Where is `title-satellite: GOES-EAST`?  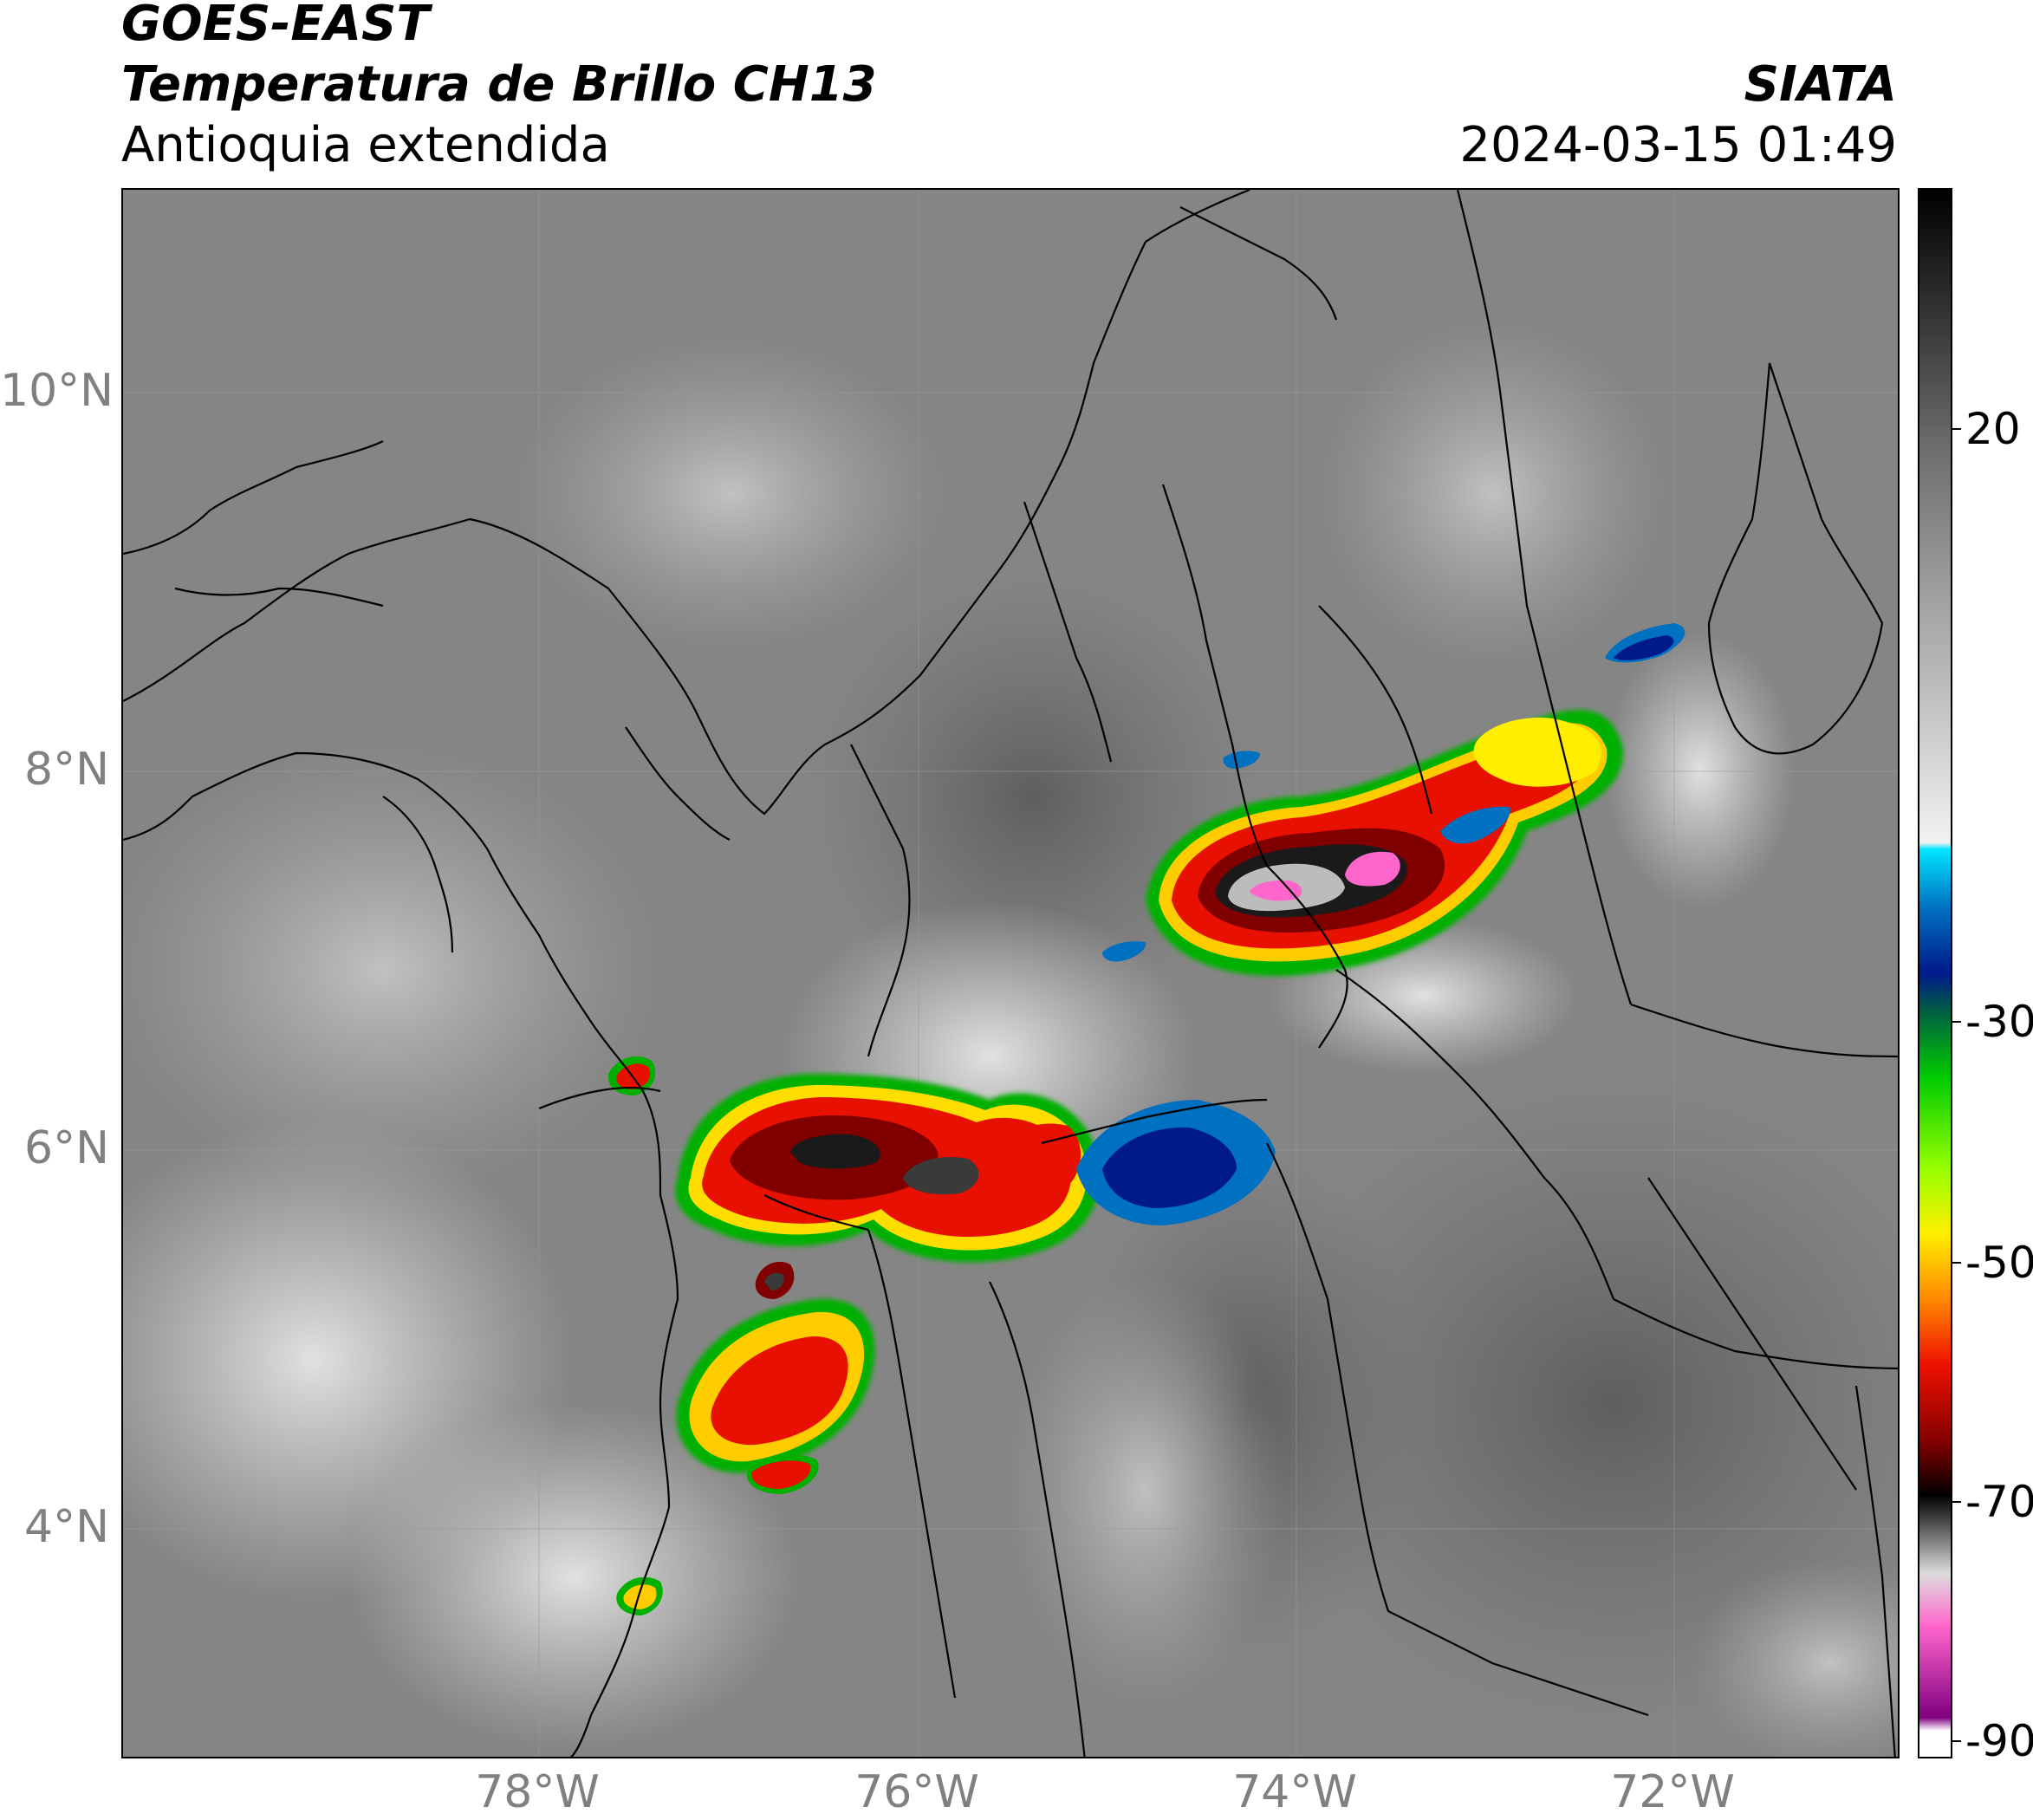 title-satellite: GOES-EAST is located at coordinates (275, 26).